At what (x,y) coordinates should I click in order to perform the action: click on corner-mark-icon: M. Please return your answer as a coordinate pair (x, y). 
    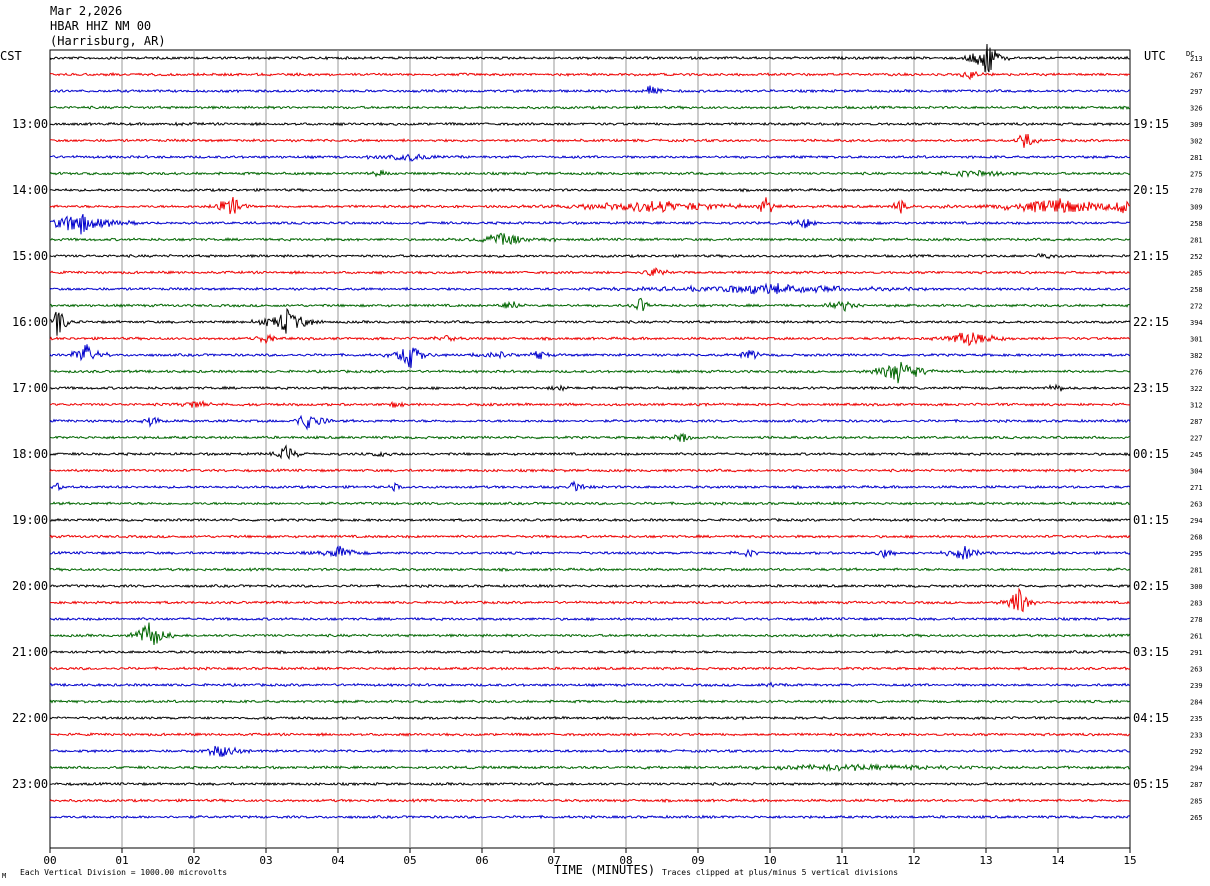
    Looking at the image, I should click on (4, 876).